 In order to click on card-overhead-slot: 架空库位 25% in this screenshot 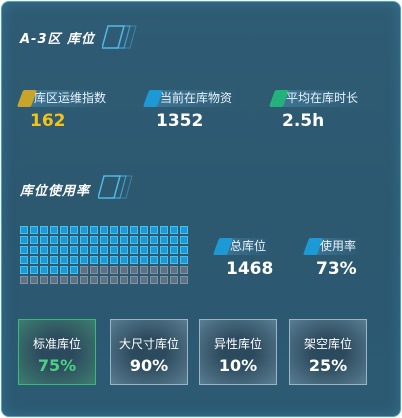, I will do `click(328, 352)`.